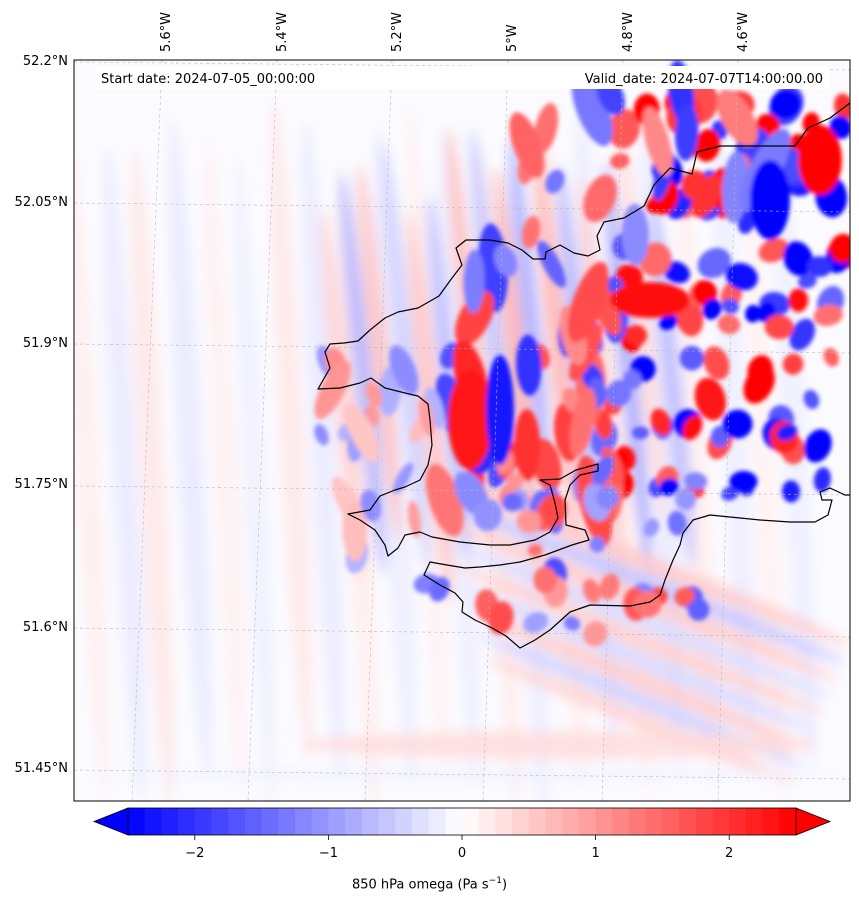  I want to click on colorbar: −2 −1 0 1 2, so click(462, 834).